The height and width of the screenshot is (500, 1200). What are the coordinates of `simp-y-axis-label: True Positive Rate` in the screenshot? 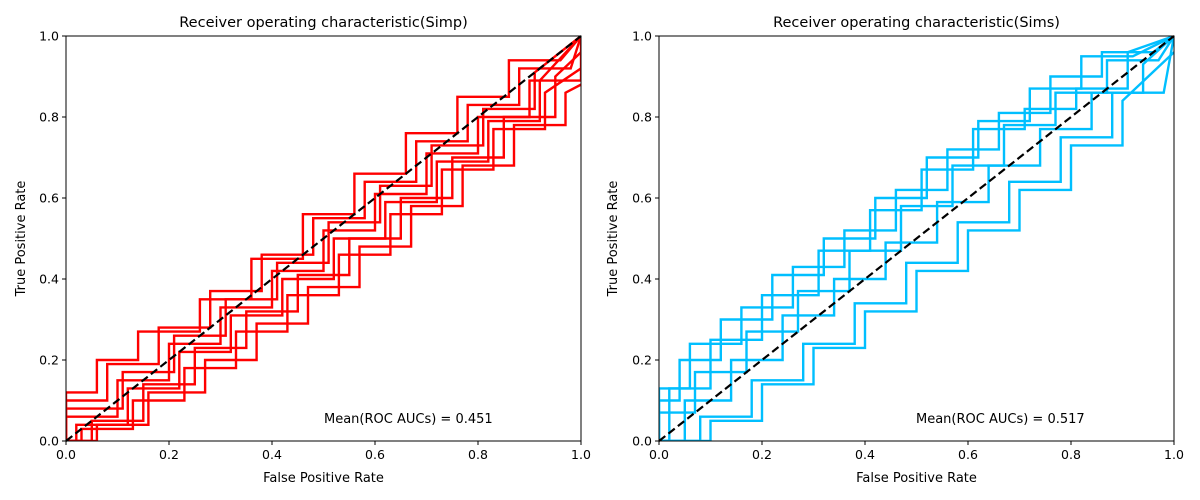 It's located at (21, 239).